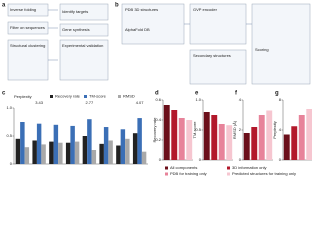 The width and height of the screenshot is (320, 240). Describe the element at coordinates (89, 102) in the screenshot. I see `annotation: 2.77` at that location.